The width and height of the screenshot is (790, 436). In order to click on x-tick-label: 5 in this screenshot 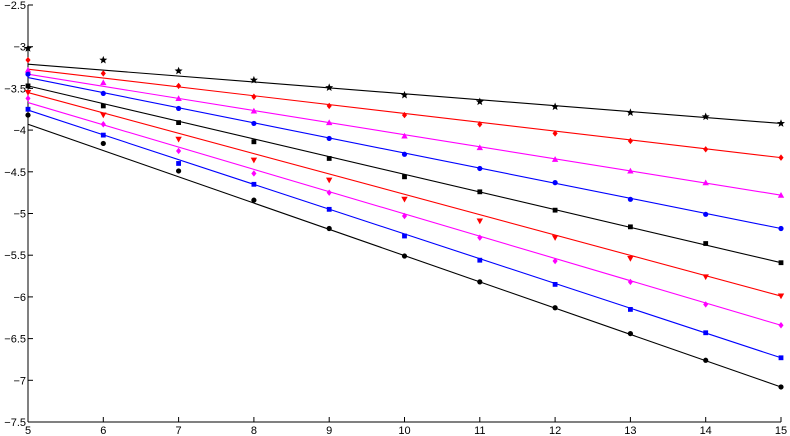, I will do `click(28, 430)`.